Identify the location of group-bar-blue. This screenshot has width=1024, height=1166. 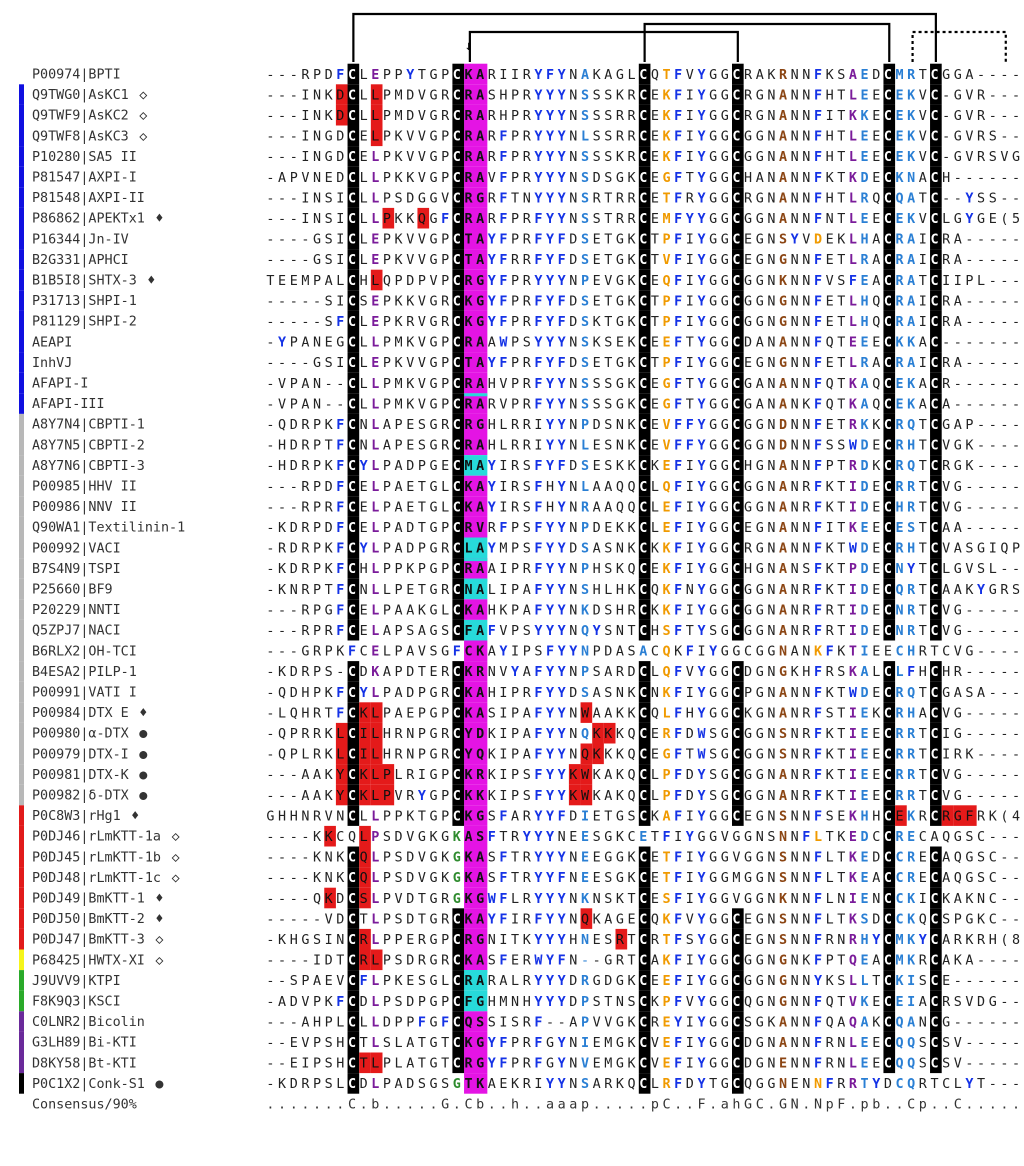
(21, 342).